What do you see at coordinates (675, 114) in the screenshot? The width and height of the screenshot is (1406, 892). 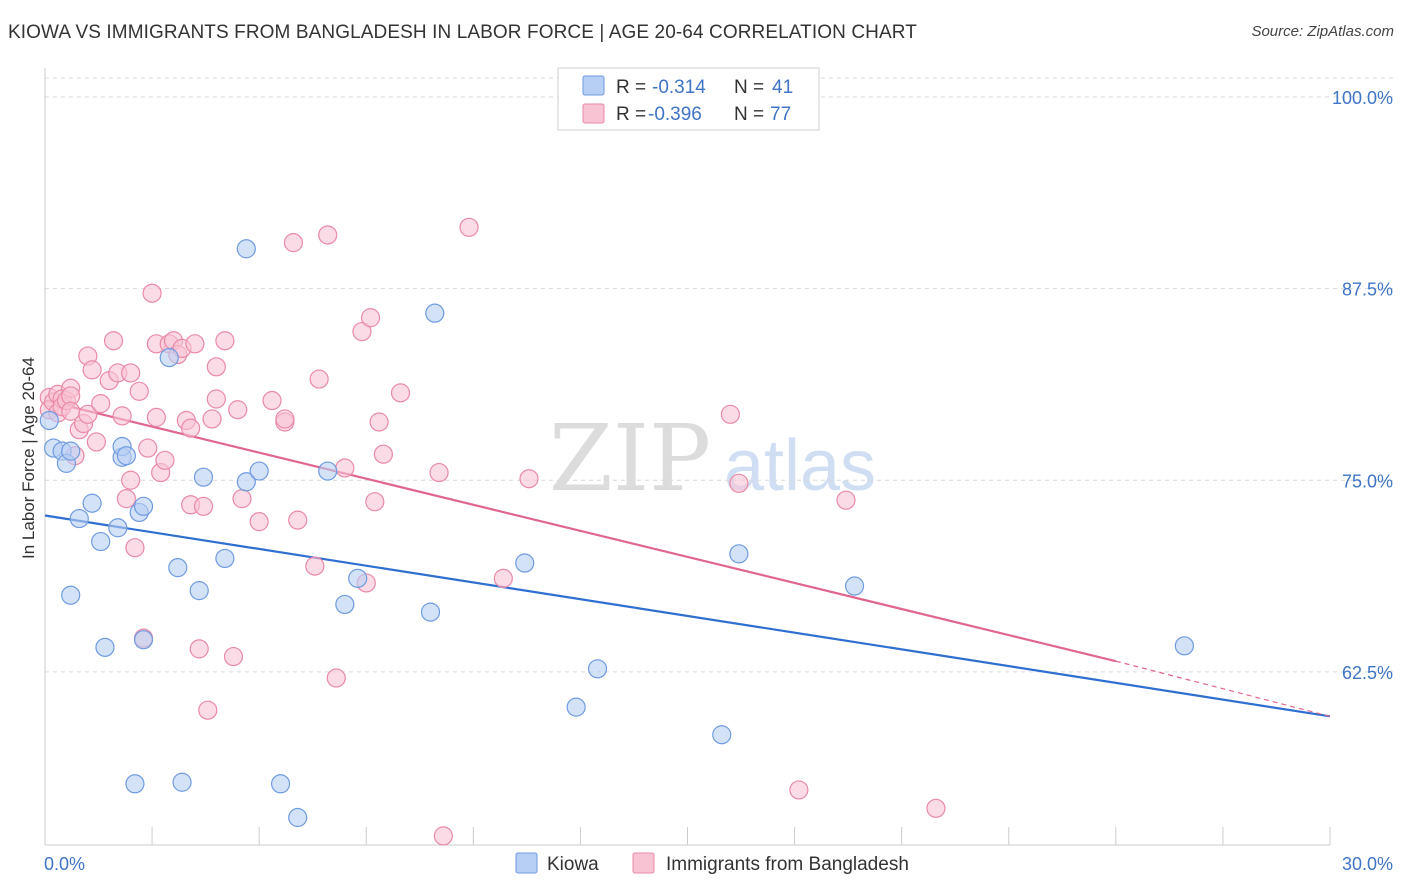 I see `legend-r-value-2: -0.396` at bounding box center [675, 114].